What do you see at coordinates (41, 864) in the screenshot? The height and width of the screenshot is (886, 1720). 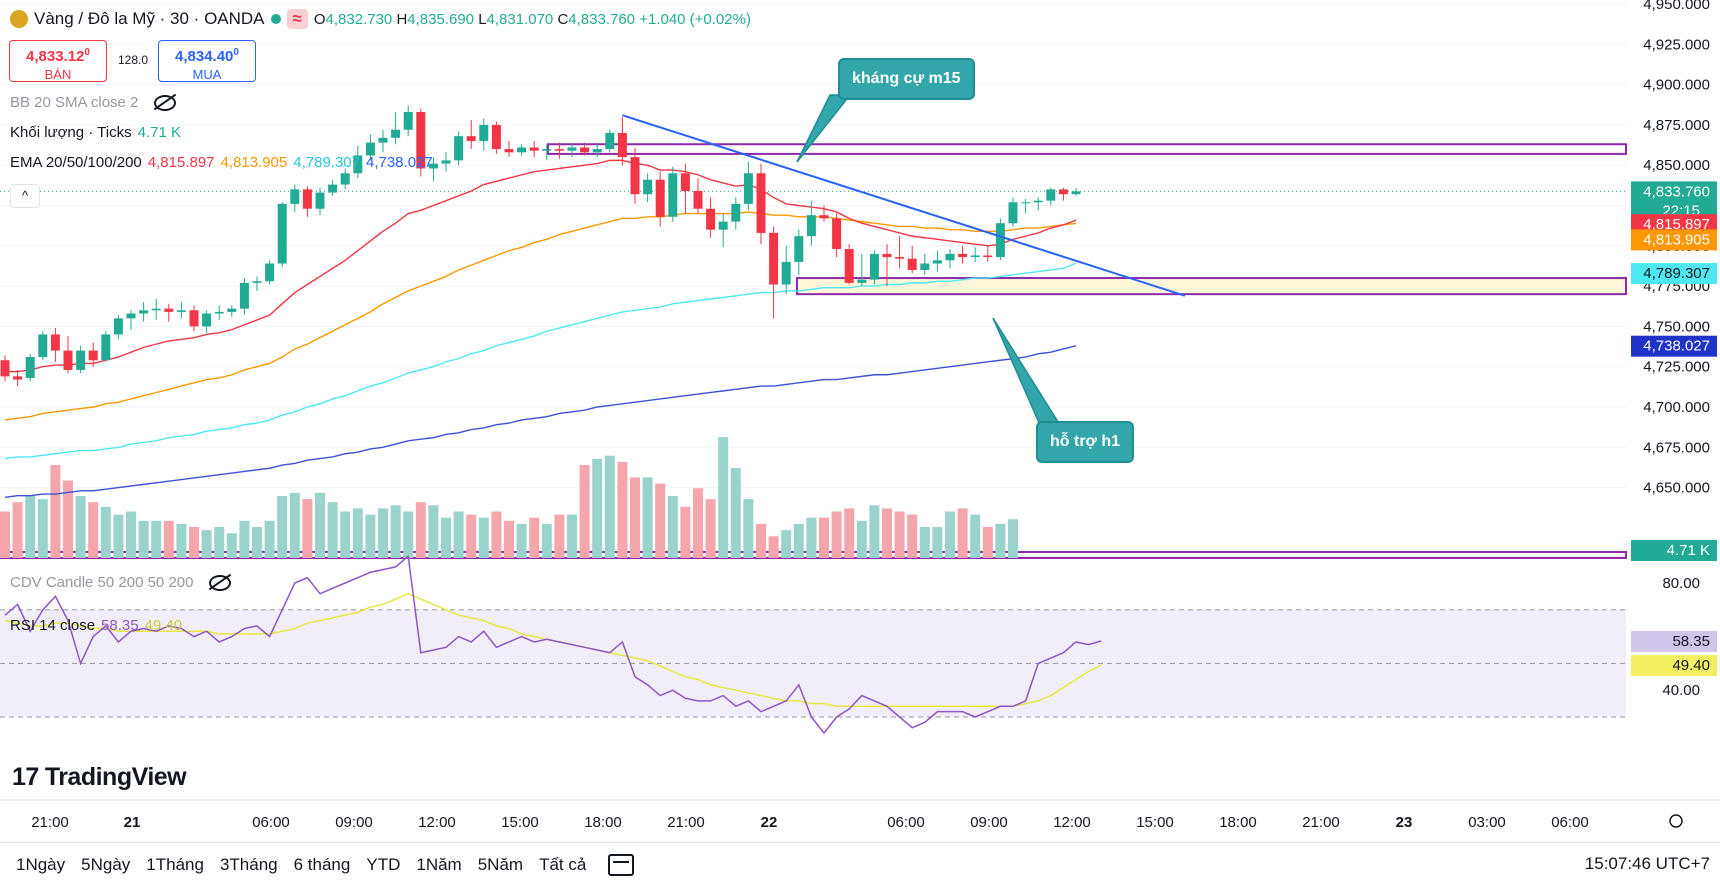 I see `timeframe-item: 1Ngày` at bounding box center [41, 864].